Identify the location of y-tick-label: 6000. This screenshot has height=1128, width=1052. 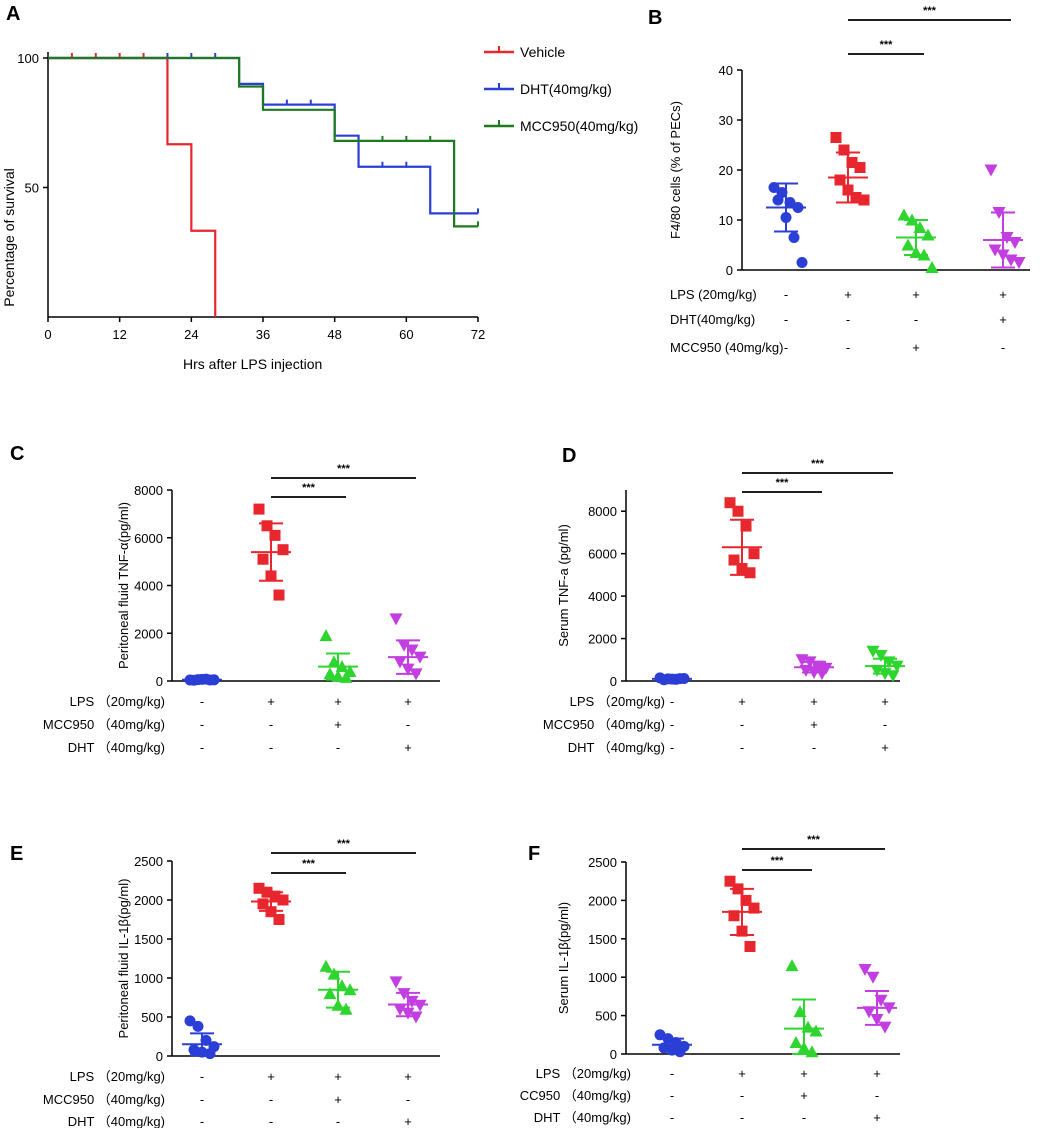
(148, 538).